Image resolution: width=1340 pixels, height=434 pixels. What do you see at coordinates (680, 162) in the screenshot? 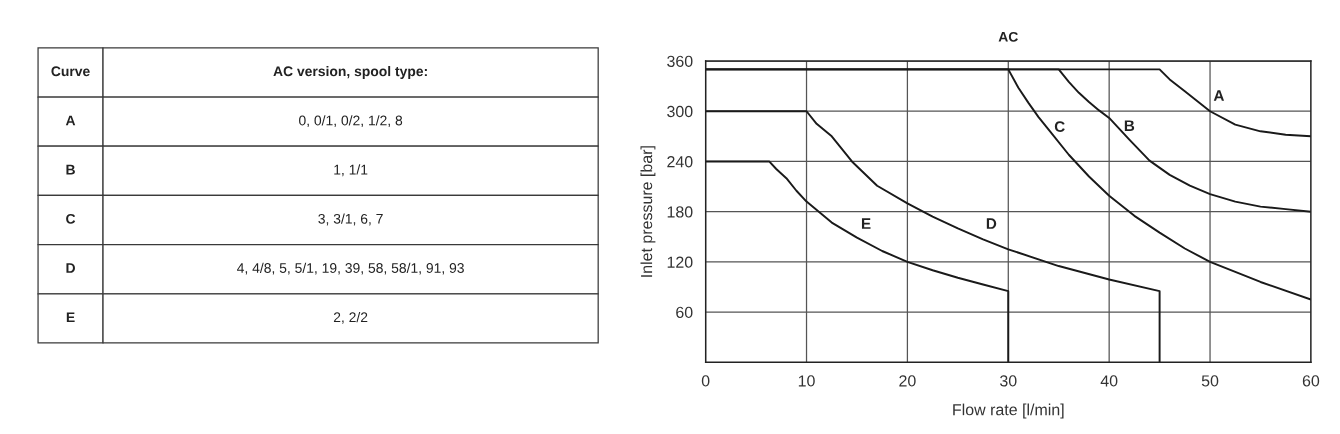
I see `y-tick-label: 240` at bounding box center [680, 162].